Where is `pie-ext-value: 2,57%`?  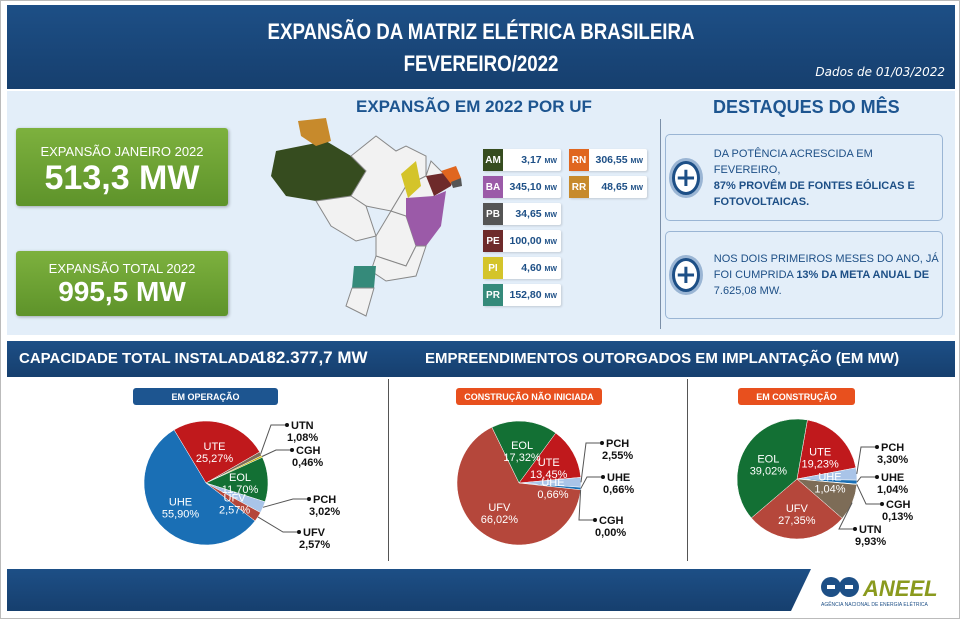
pie-ext-value: 2,57% is located at coordinates (314, 545).